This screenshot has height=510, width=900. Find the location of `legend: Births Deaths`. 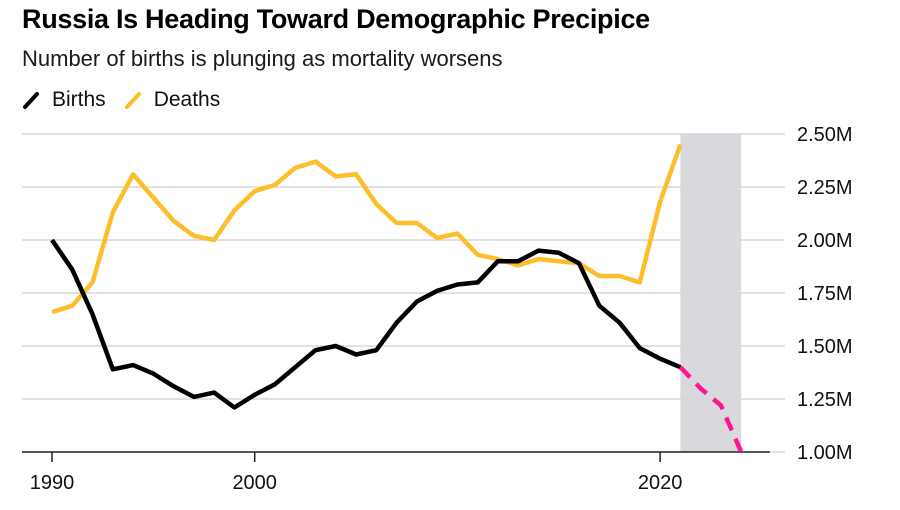

legend: Births Deaths is located at coordinates (130, 100).